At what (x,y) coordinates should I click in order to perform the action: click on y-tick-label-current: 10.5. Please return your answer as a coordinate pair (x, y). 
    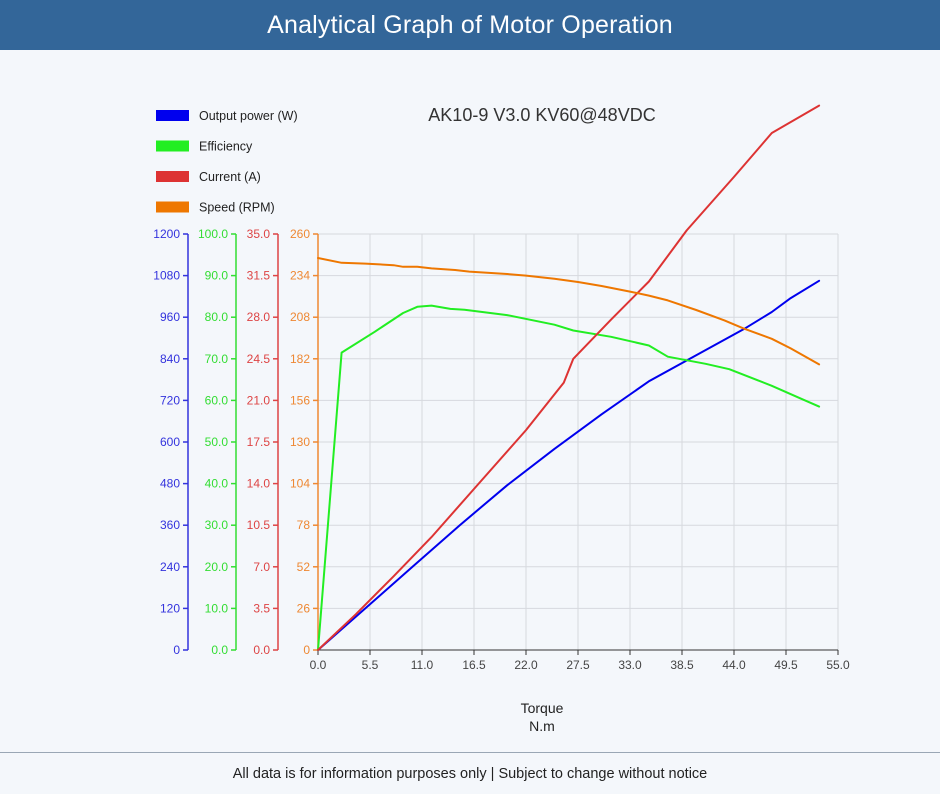
    Looking at the image, I should click on (259, 525).